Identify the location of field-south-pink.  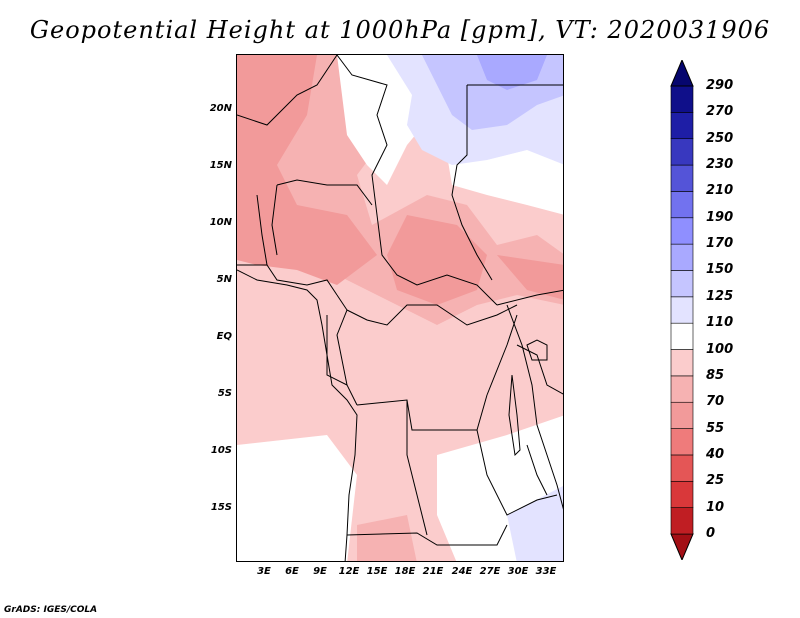
(387, 538).